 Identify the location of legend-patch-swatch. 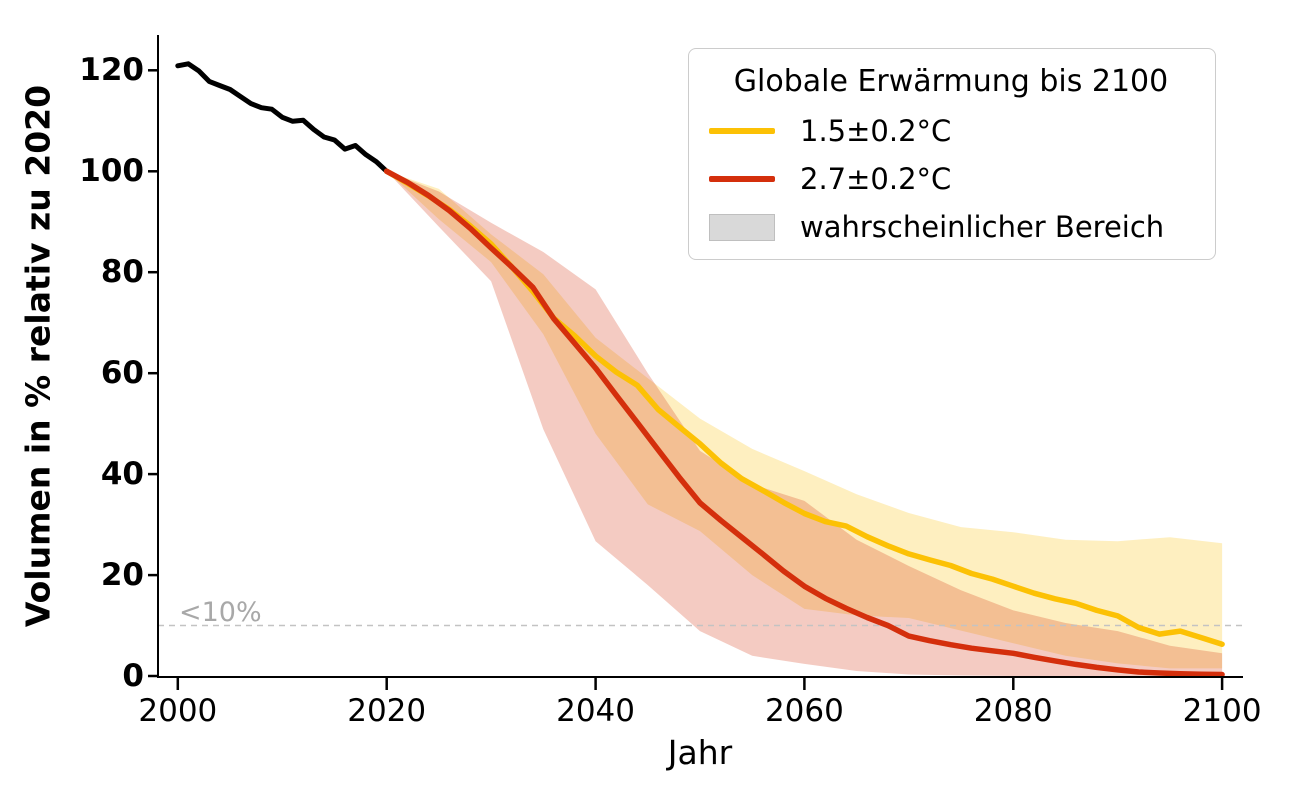
(742, 227).